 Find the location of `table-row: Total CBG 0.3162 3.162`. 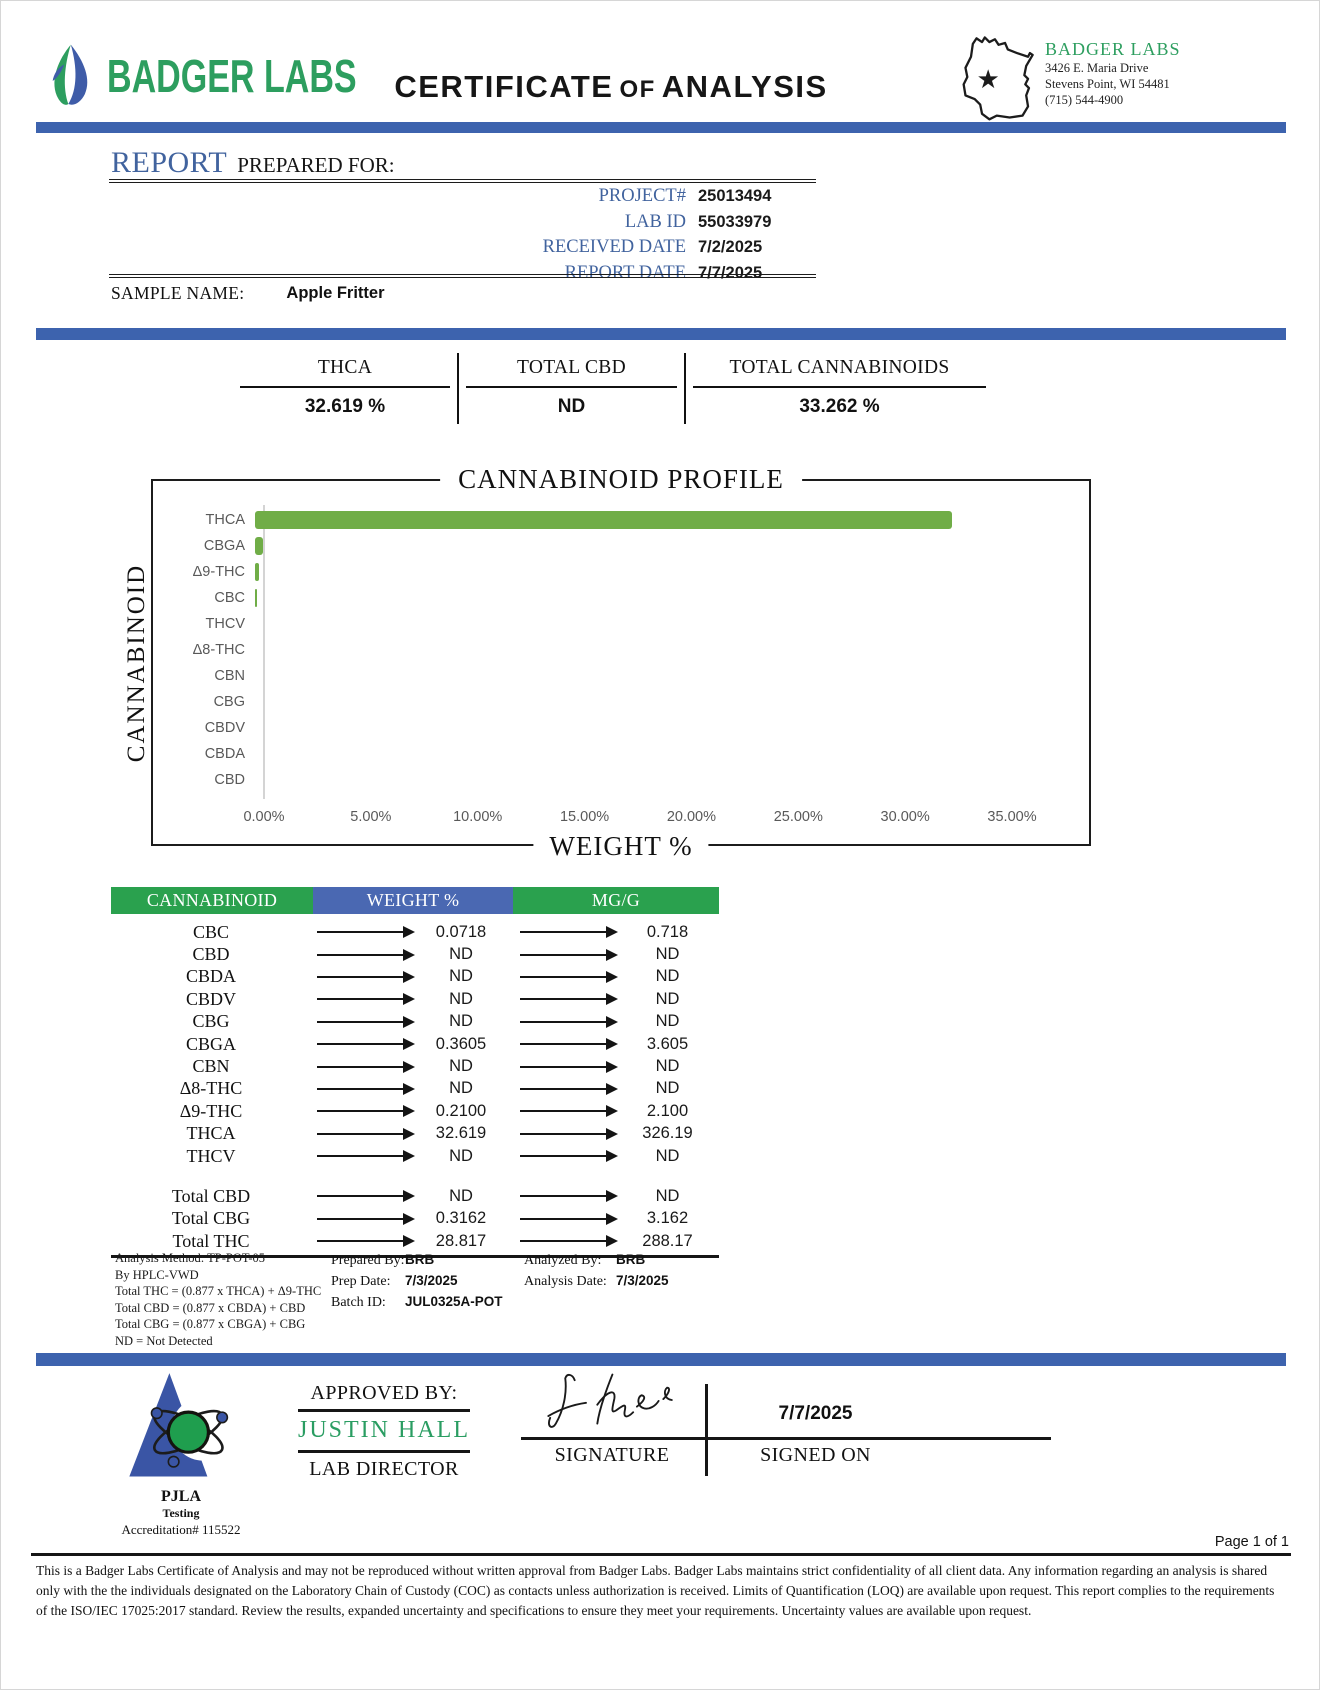

table-row: Total CBG 0.3162 3.162 is located at coordinates (415, 1219).